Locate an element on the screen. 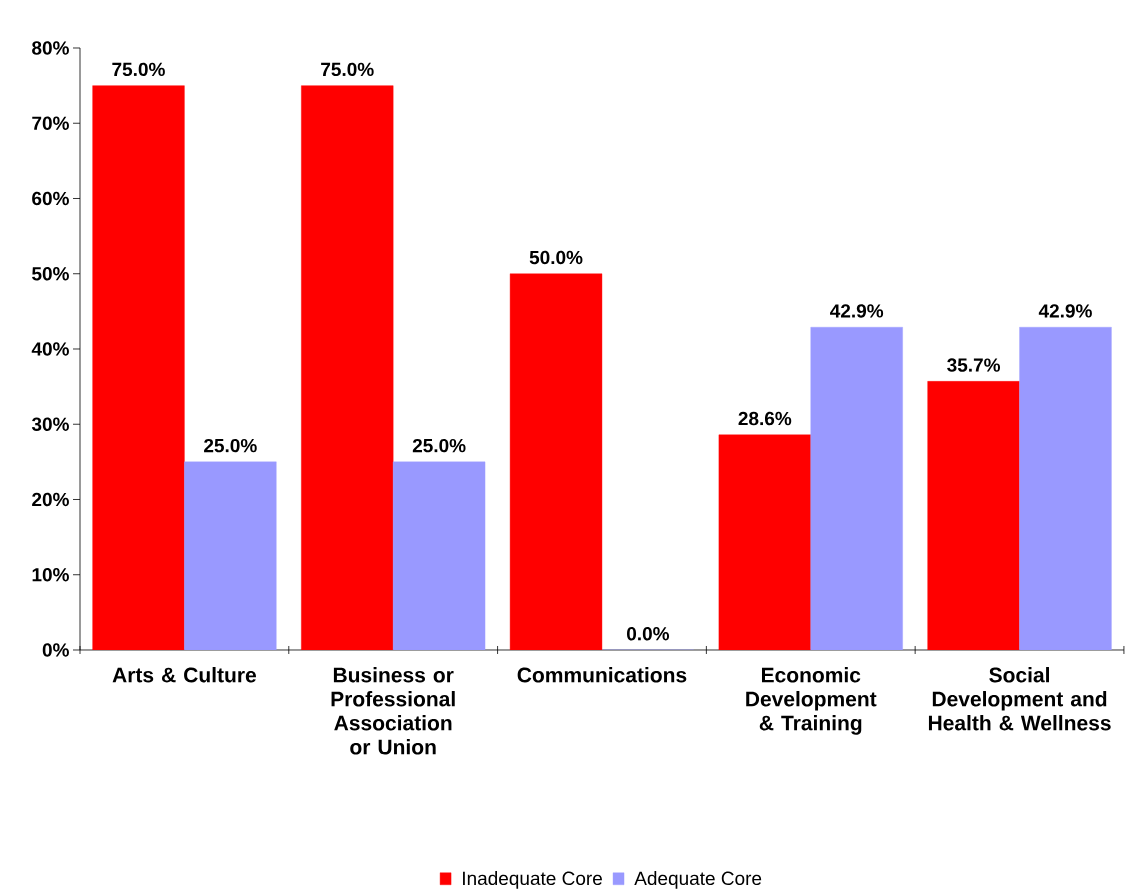 This screenshot has width=1132, height=896. y-tick-label: 0% is located at coordinates (55, 650).